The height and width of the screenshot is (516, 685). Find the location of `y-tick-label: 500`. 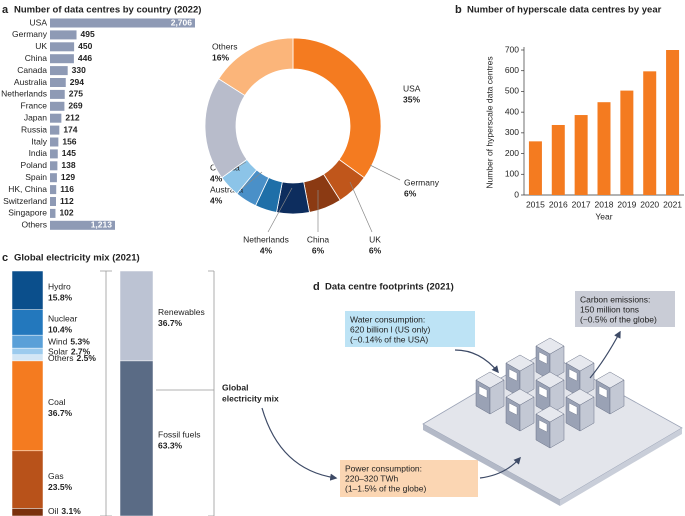

y-tick-label: 500 is located at coordinates (512, 91).